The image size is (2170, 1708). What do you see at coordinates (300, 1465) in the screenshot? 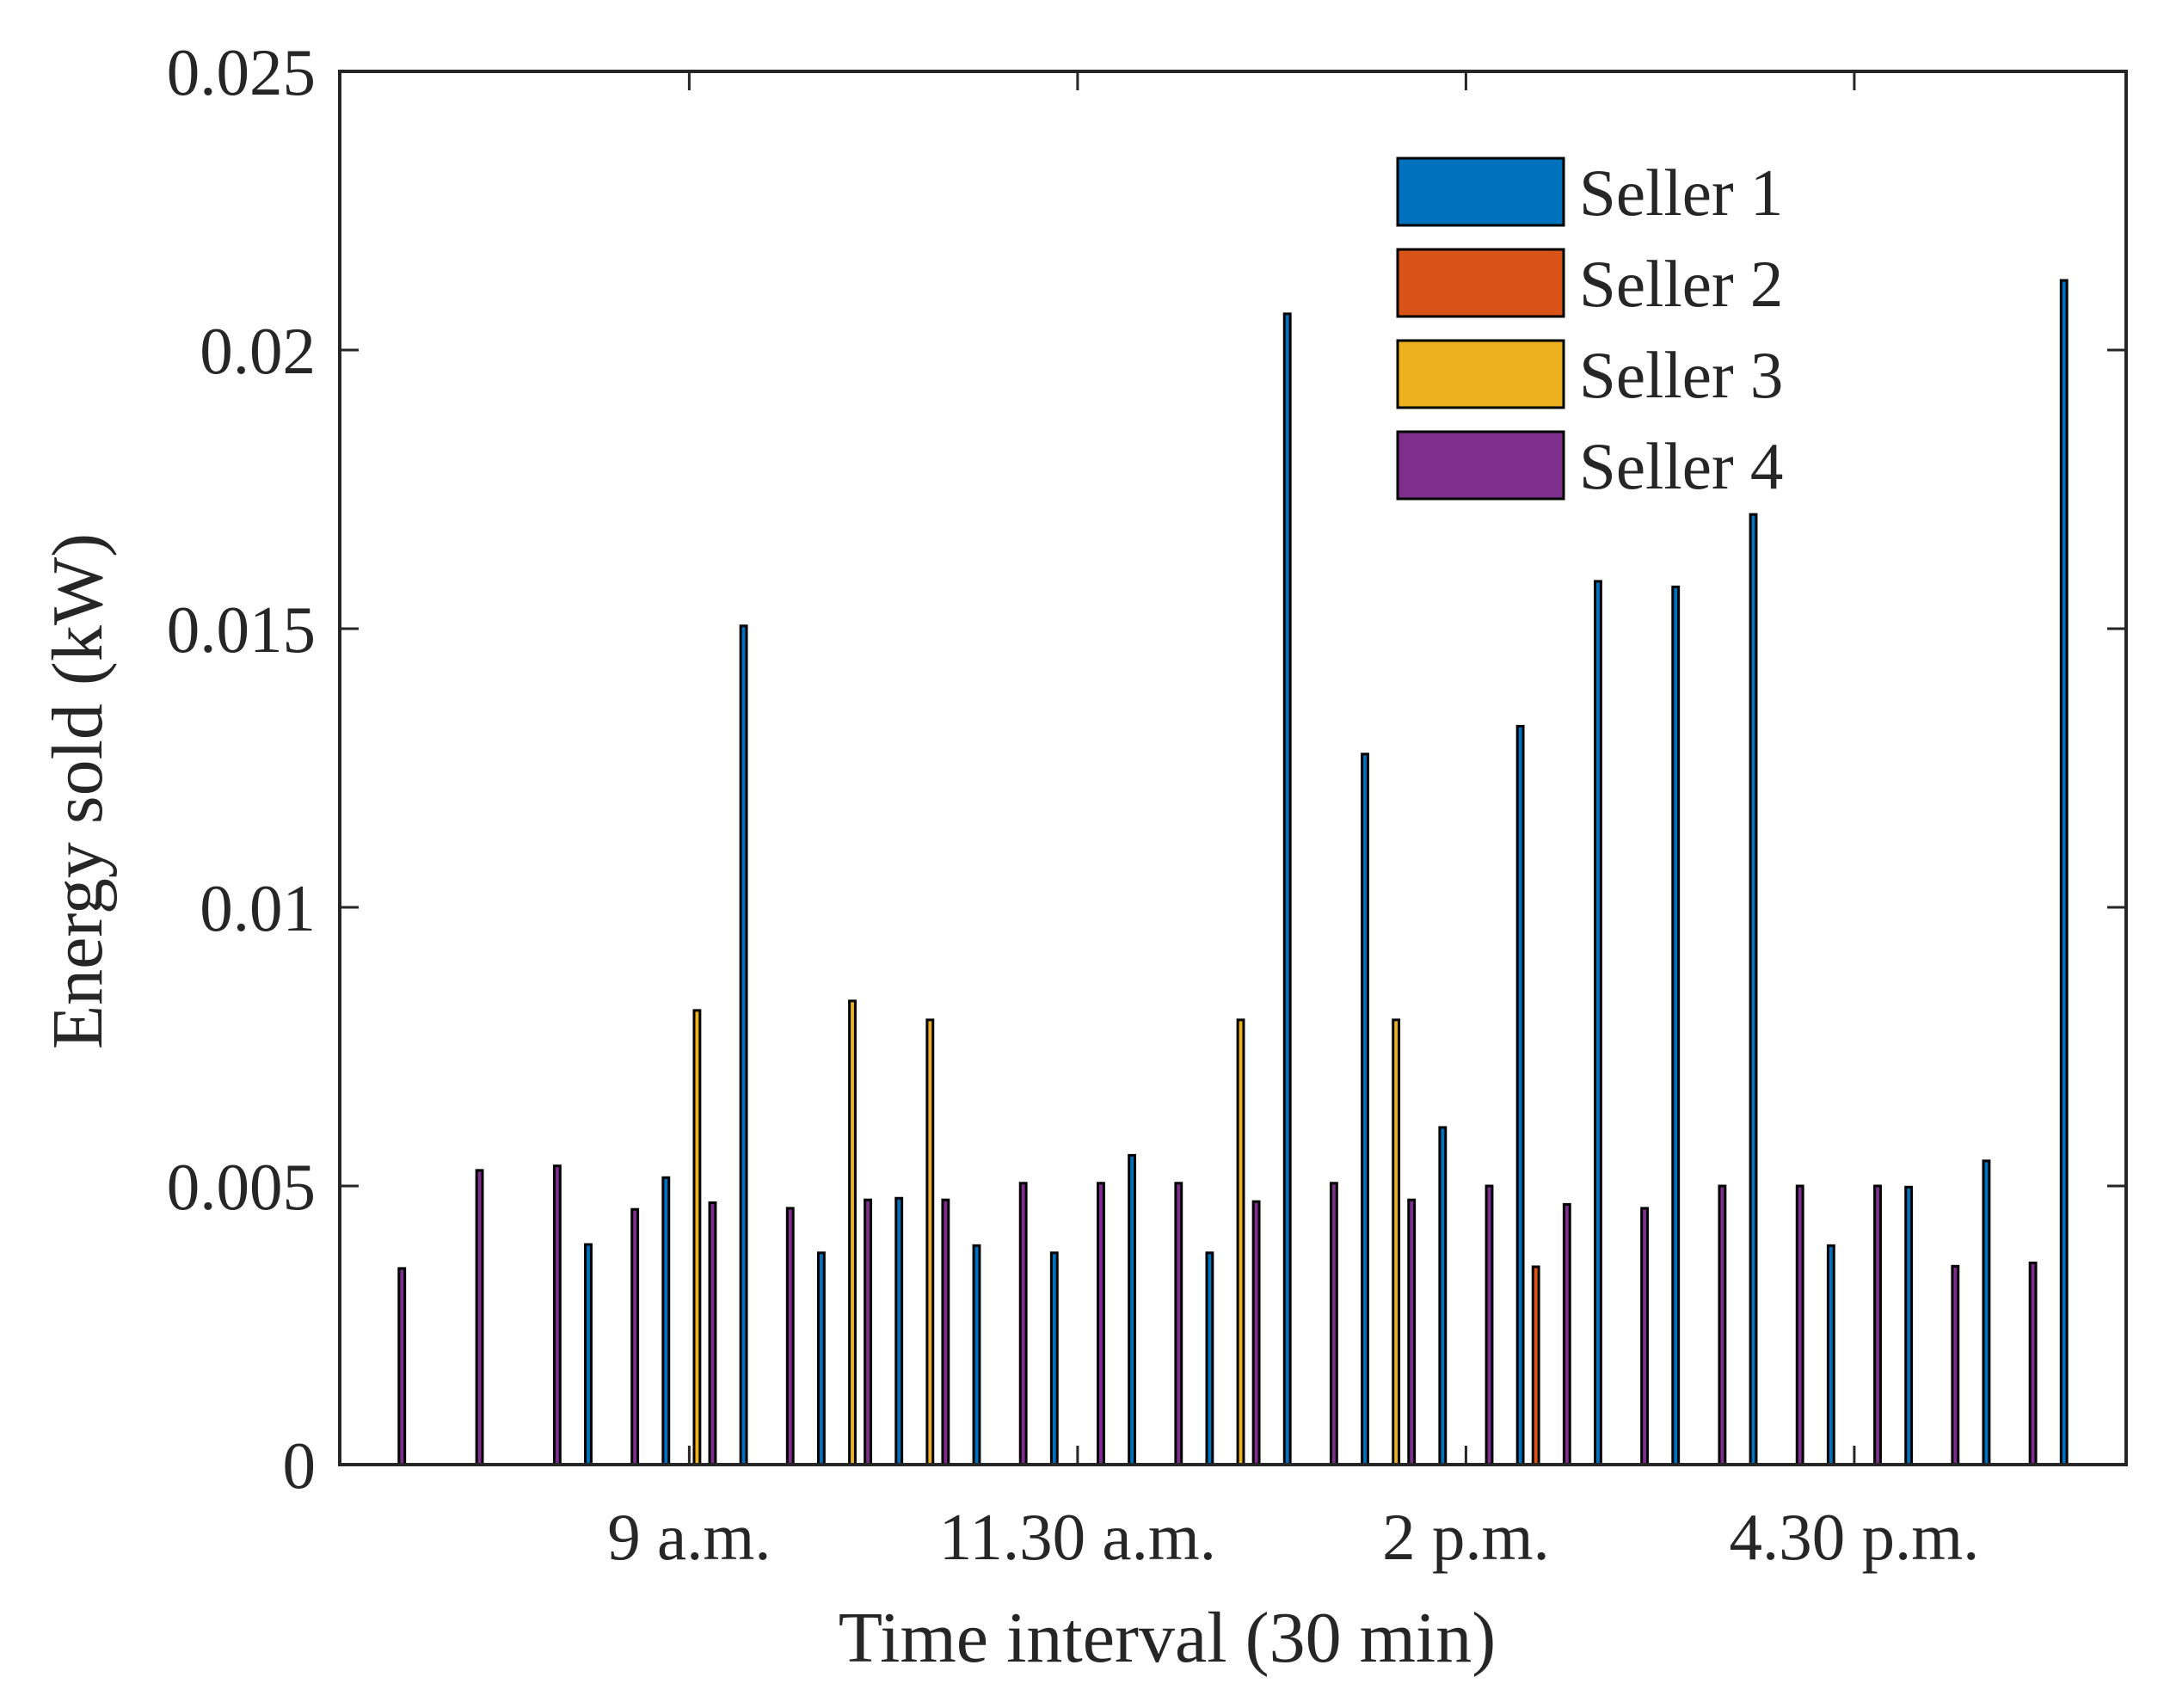
I see `y-tick-label: 0` at bounding box center [300, 1465].